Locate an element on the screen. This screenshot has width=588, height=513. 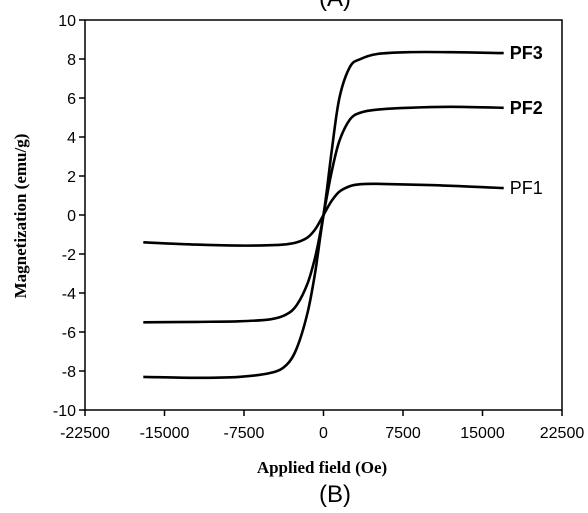
y-axis-ticks: -10 -8 -6 -4 -2 0 2 4 6 8 10 is located at coordinates (69, 216).